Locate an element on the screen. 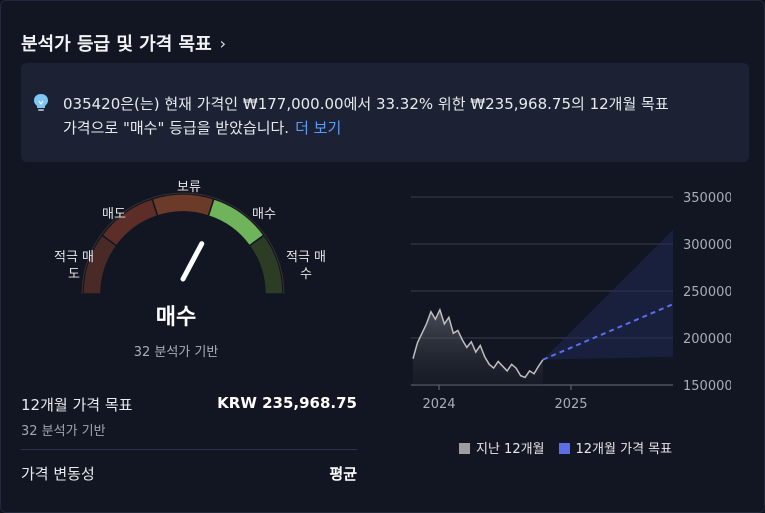 The width and height of the screenshot is (765, 513). y-tick-label: 200000 is located at coordinates (707, 339).